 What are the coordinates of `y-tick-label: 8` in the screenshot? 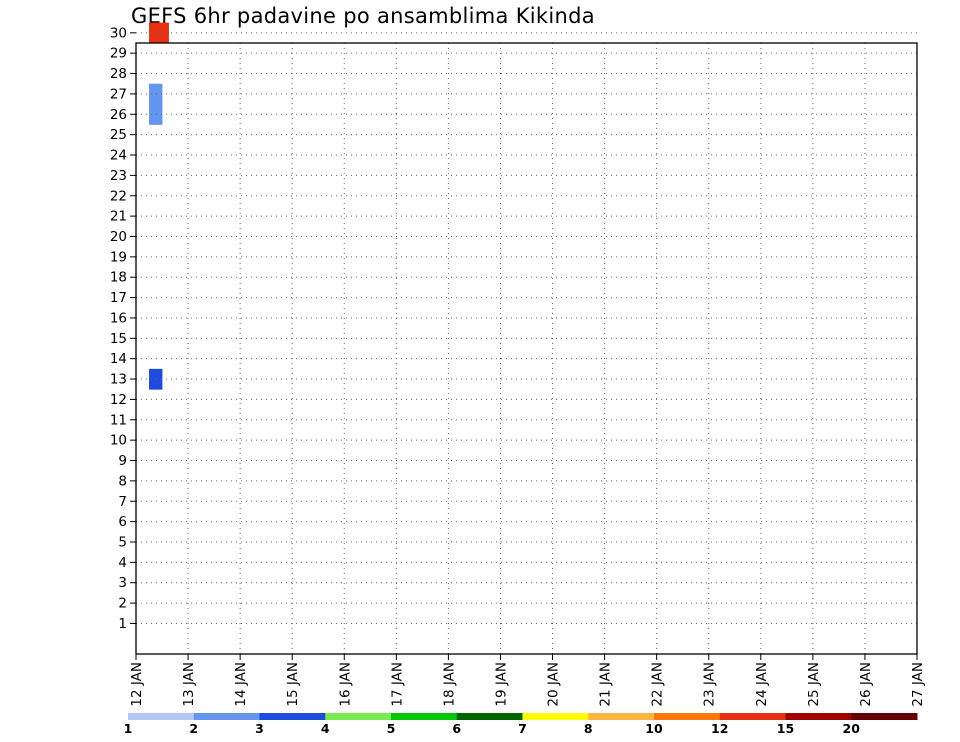 It's located at (122, 481).